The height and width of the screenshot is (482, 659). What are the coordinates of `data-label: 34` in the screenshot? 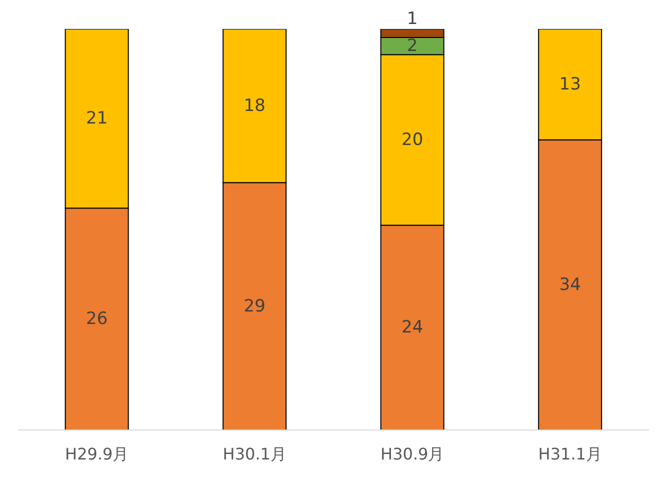 It's located at (570, 284).